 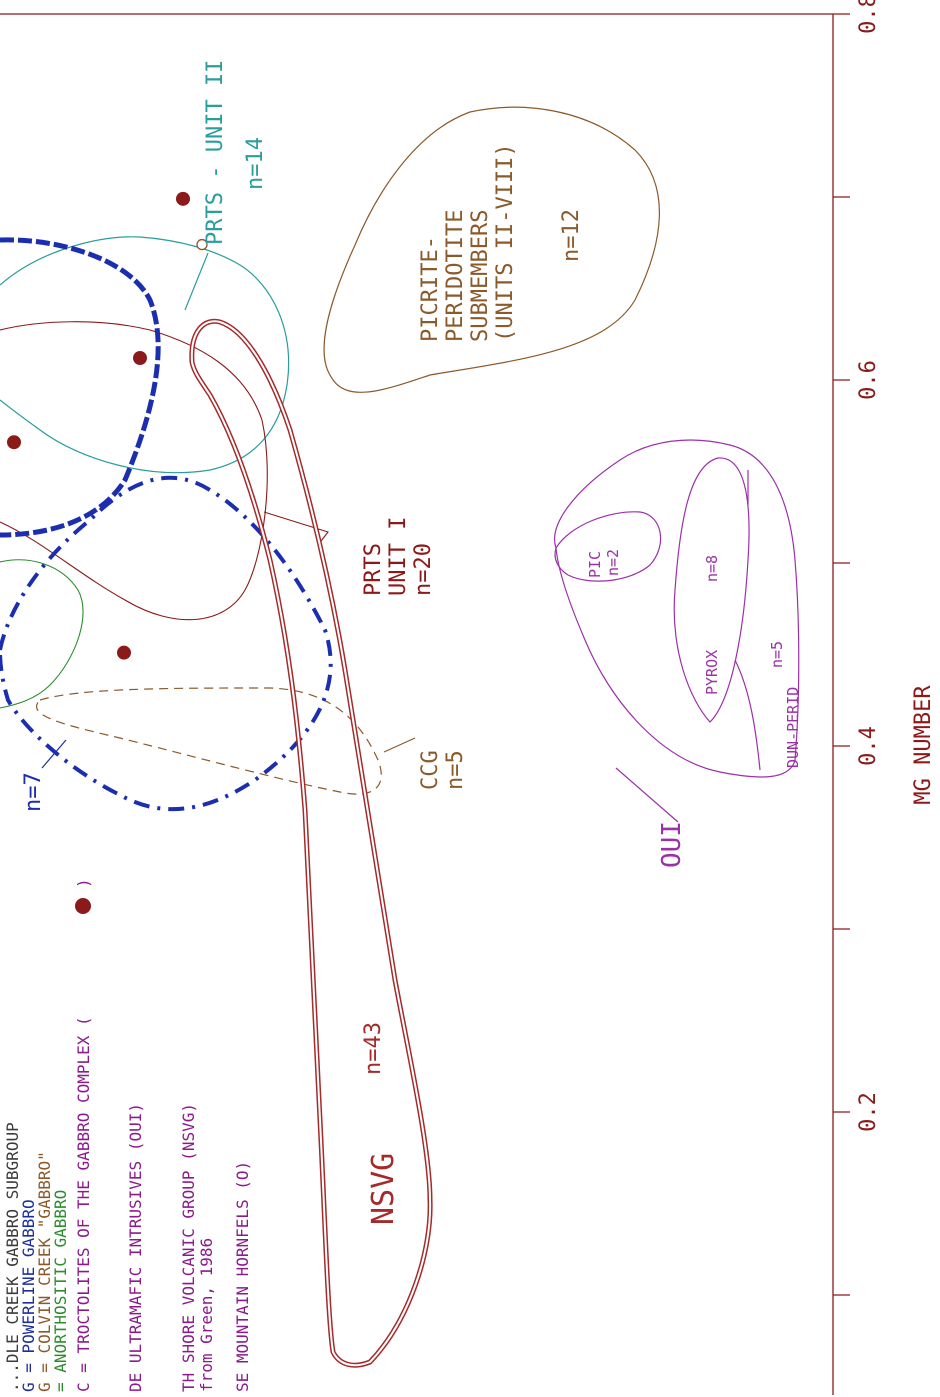 I want to click on label-pyrox-n: n=8, so click(x=712, y=568).